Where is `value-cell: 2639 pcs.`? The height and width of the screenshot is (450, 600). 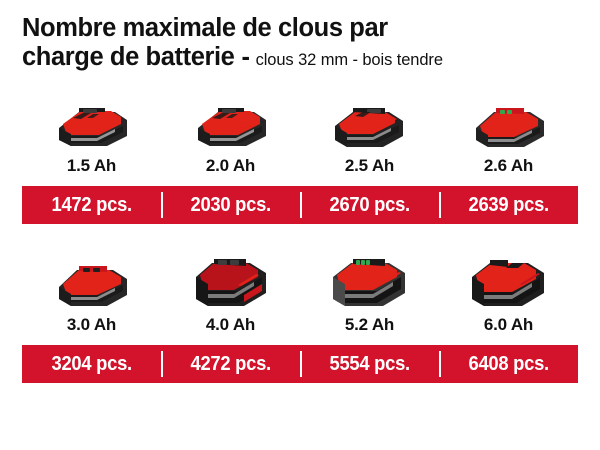
value-cell: 2639 pcs. is located at coordinates (508, 205).